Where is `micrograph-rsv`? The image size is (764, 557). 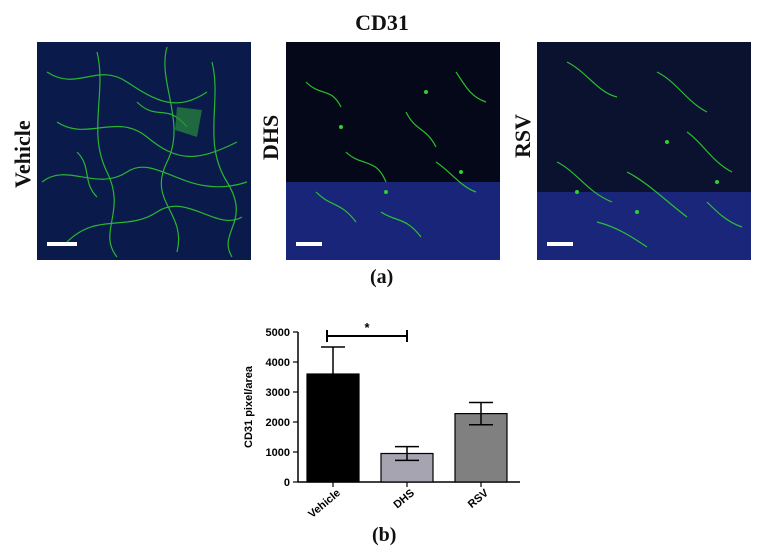 micrograph-rsv is located at coordinates (644, 151).